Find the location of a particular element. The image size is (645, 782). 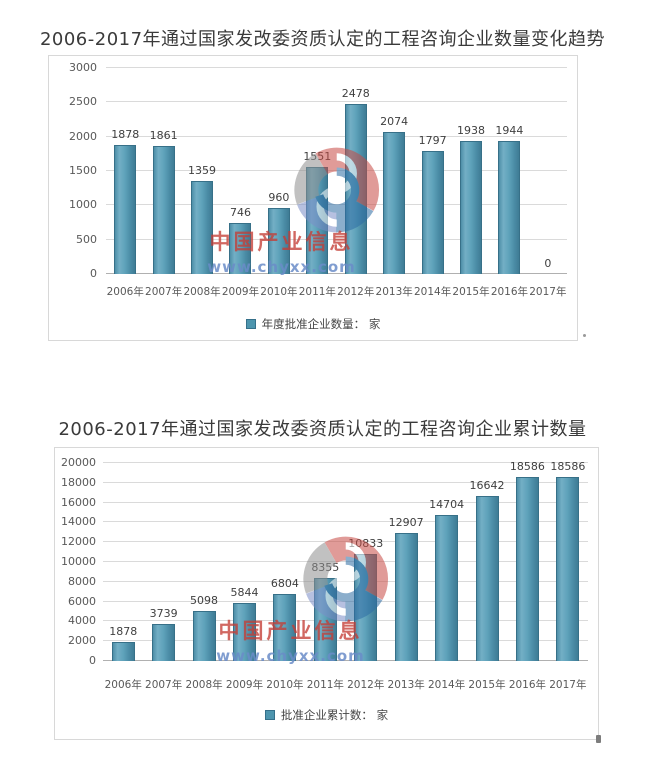

bar-slot: 1878 is located at coordinates (125, 171).